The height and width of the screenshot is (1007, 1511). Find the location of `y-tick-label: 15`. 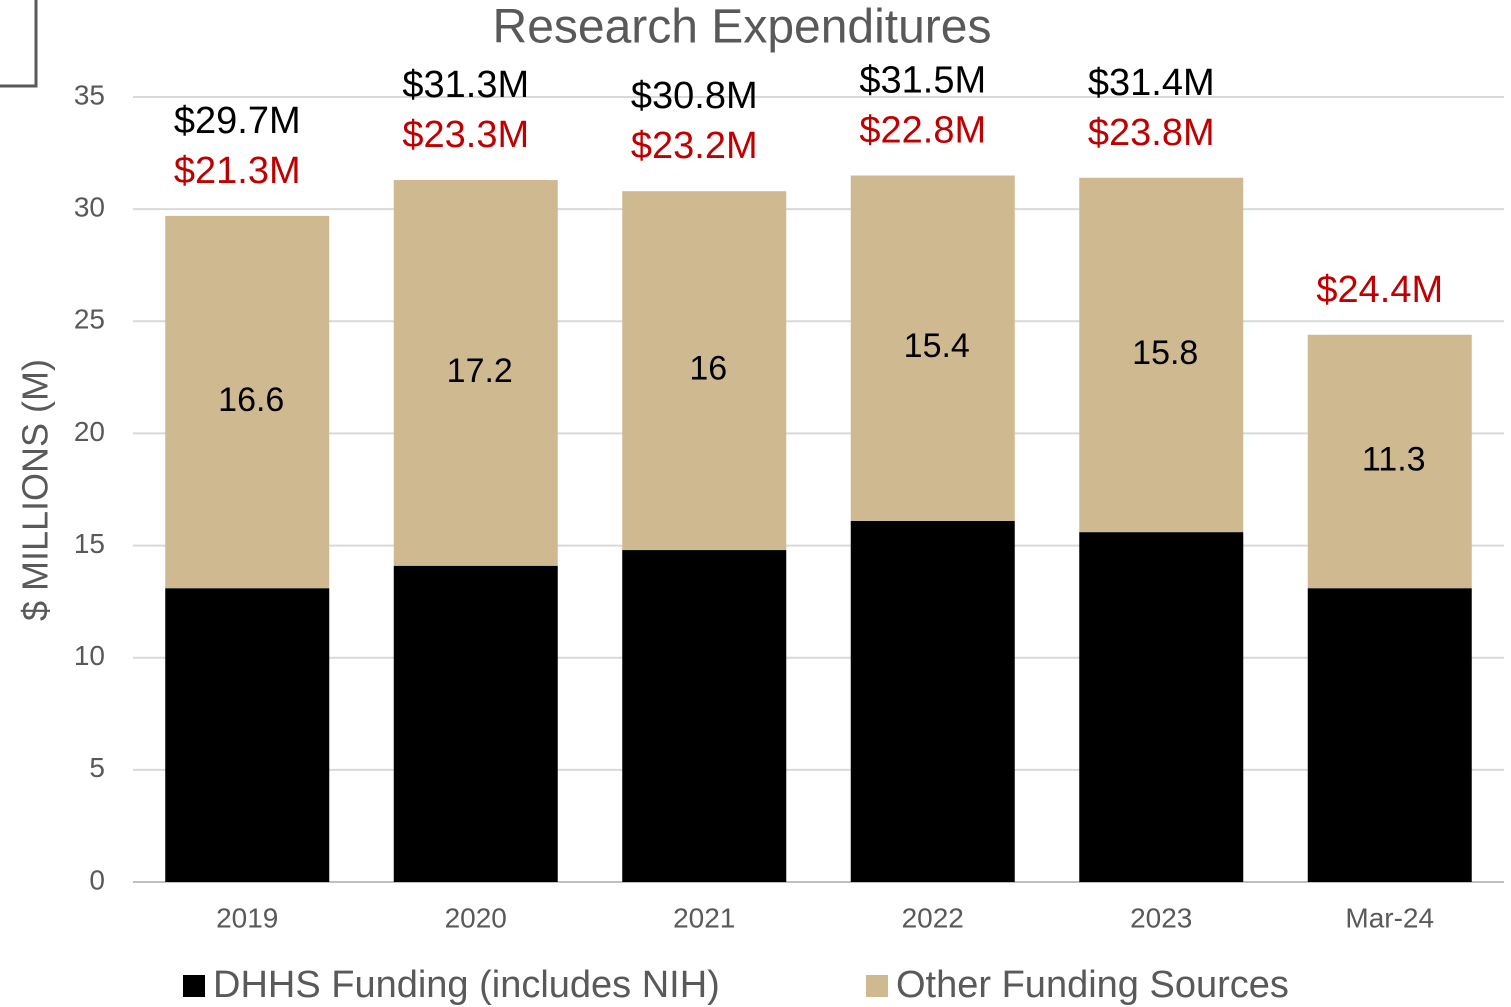

y-tick-label: 15 is located at coordinates (89, 543).